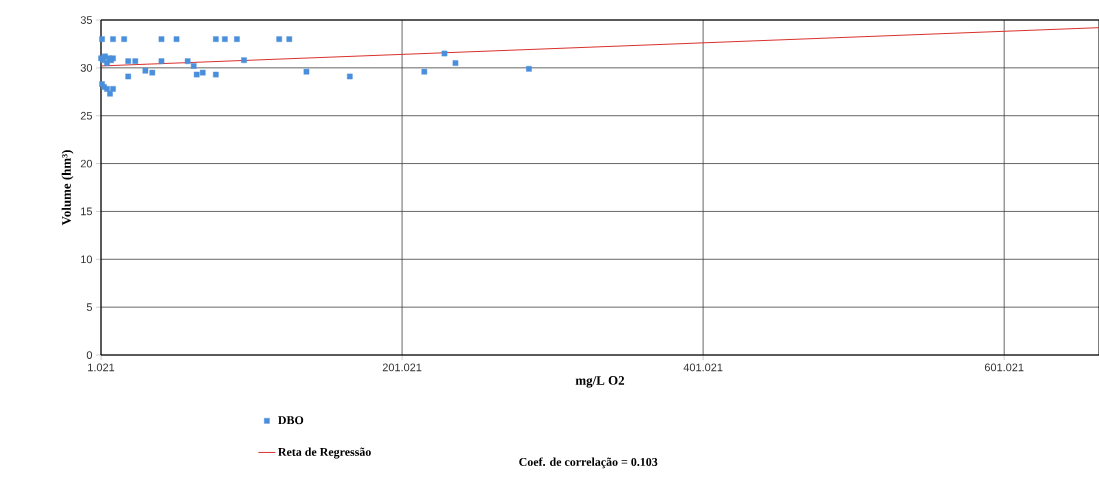 This screenshot has width=1099, height=485. Describe the element at coordinates (402, 367) in the screenshot. I see `x-tick-label: 201.021` at that location.